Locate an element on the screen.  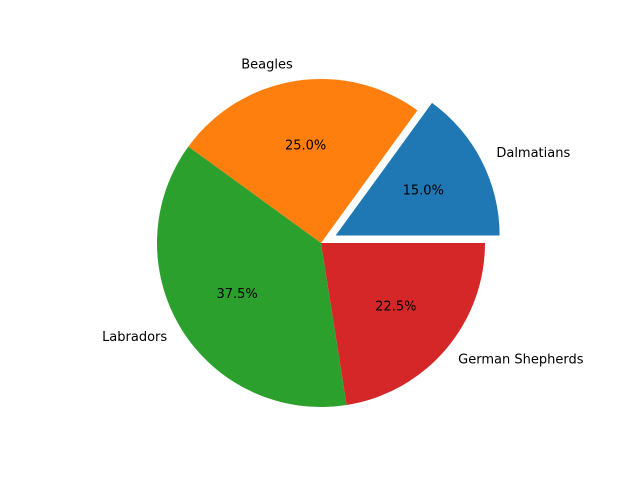
wedge-label: Beagles is located at coordinates (267, 64).